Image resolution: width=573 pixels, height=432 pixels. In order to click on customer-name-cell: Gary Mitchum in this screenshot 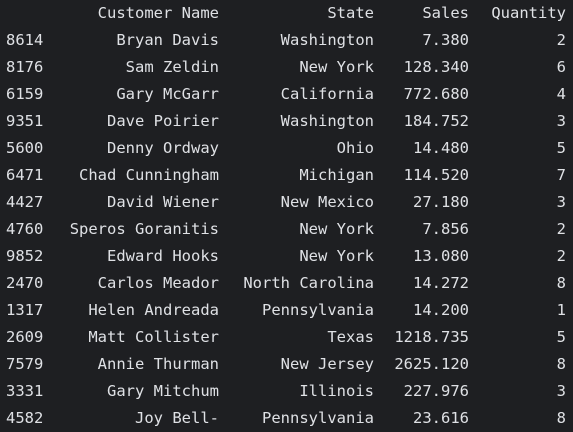, I will do `click(163, 391)`.